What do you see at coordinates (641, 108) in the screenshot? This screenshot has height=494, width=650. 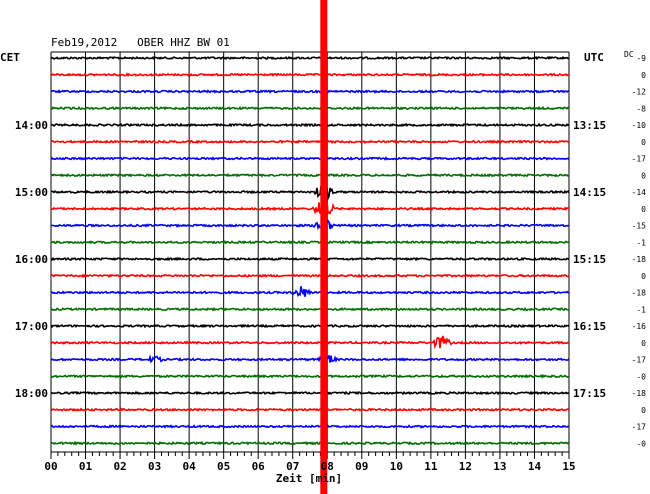 I see `dc-offset-label: -8` at bounding box center [641, 108].